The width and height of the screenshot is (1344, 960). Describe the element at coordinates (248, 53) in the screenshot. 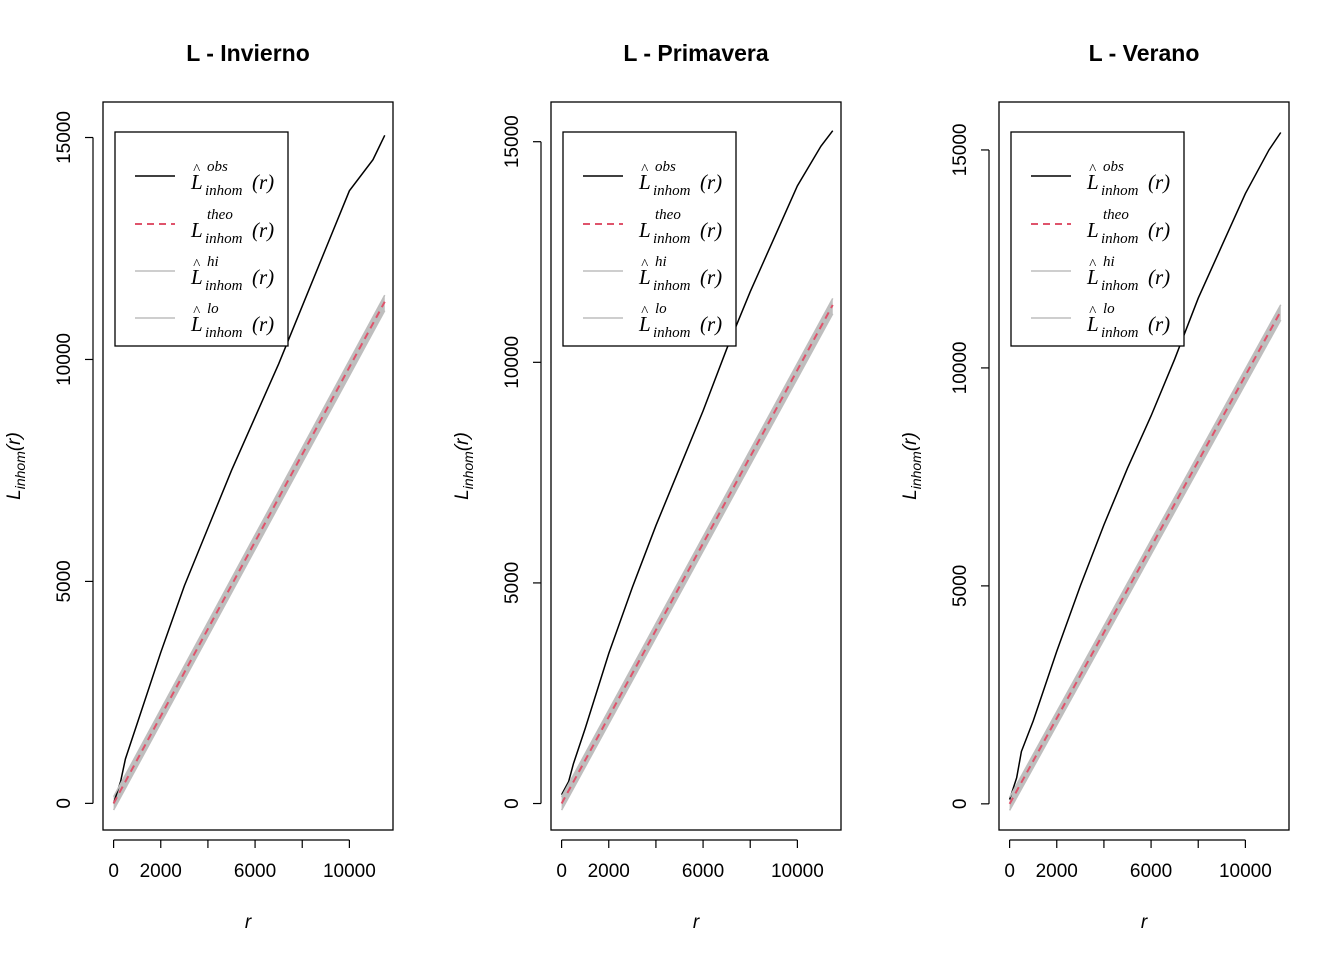

I see `chart-title: L - Invierno` at that location.